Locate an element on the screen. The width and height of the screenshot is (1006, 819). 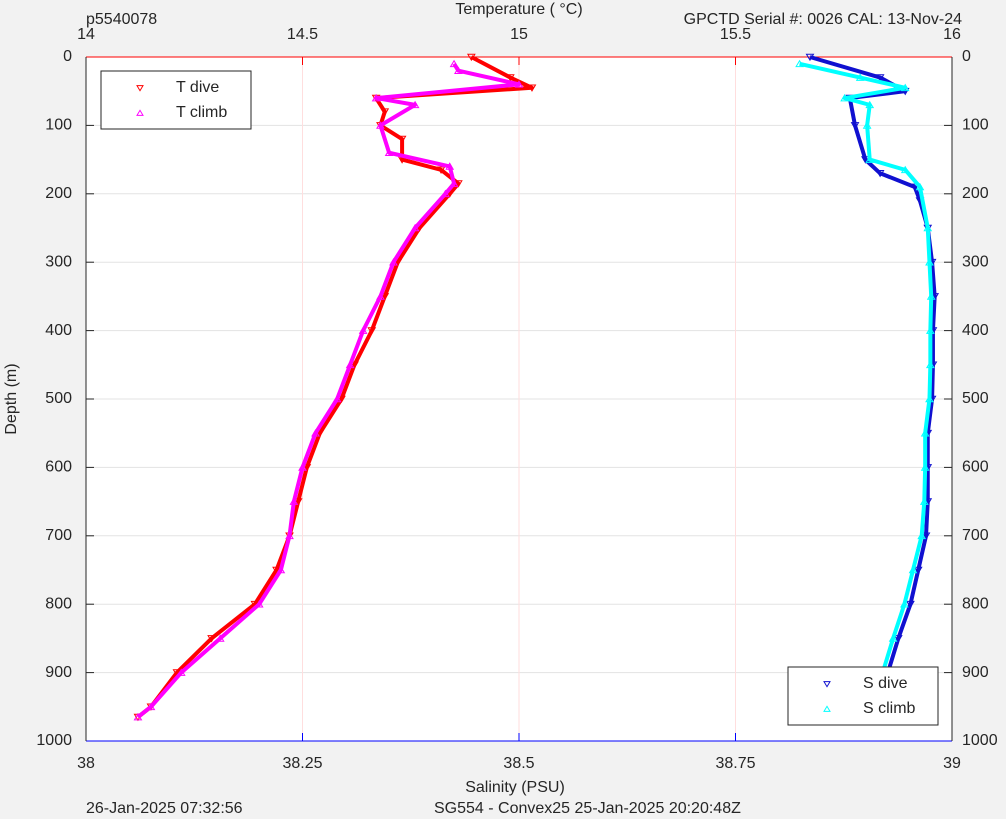
x2-tick-label: 14.5 is located at coordinates (302, 34).